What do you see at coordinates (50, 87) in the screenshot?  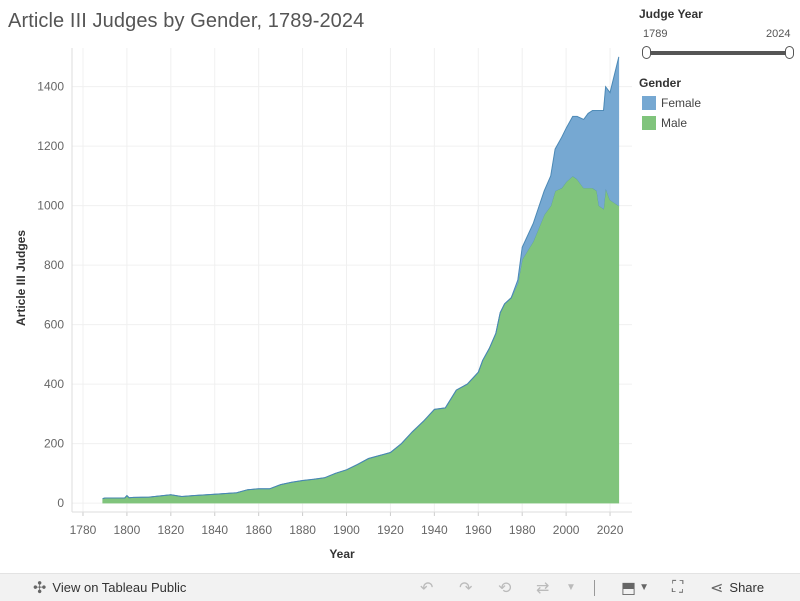 I see `y-tick-label-1400: 1400` at bounding box center [50, 87].